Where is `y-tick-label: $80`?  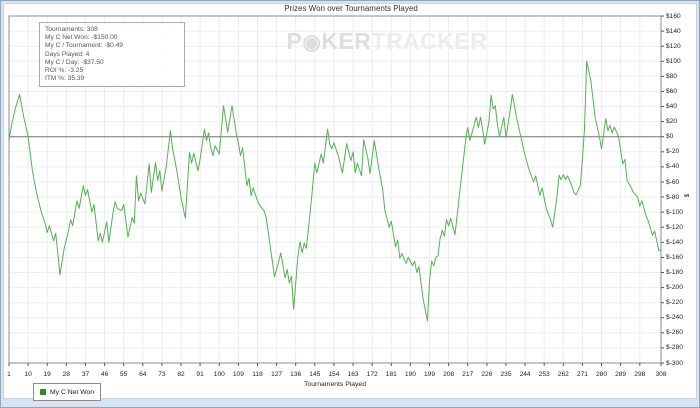 y-tick-label: $80 is located at coordinates (672, 76).